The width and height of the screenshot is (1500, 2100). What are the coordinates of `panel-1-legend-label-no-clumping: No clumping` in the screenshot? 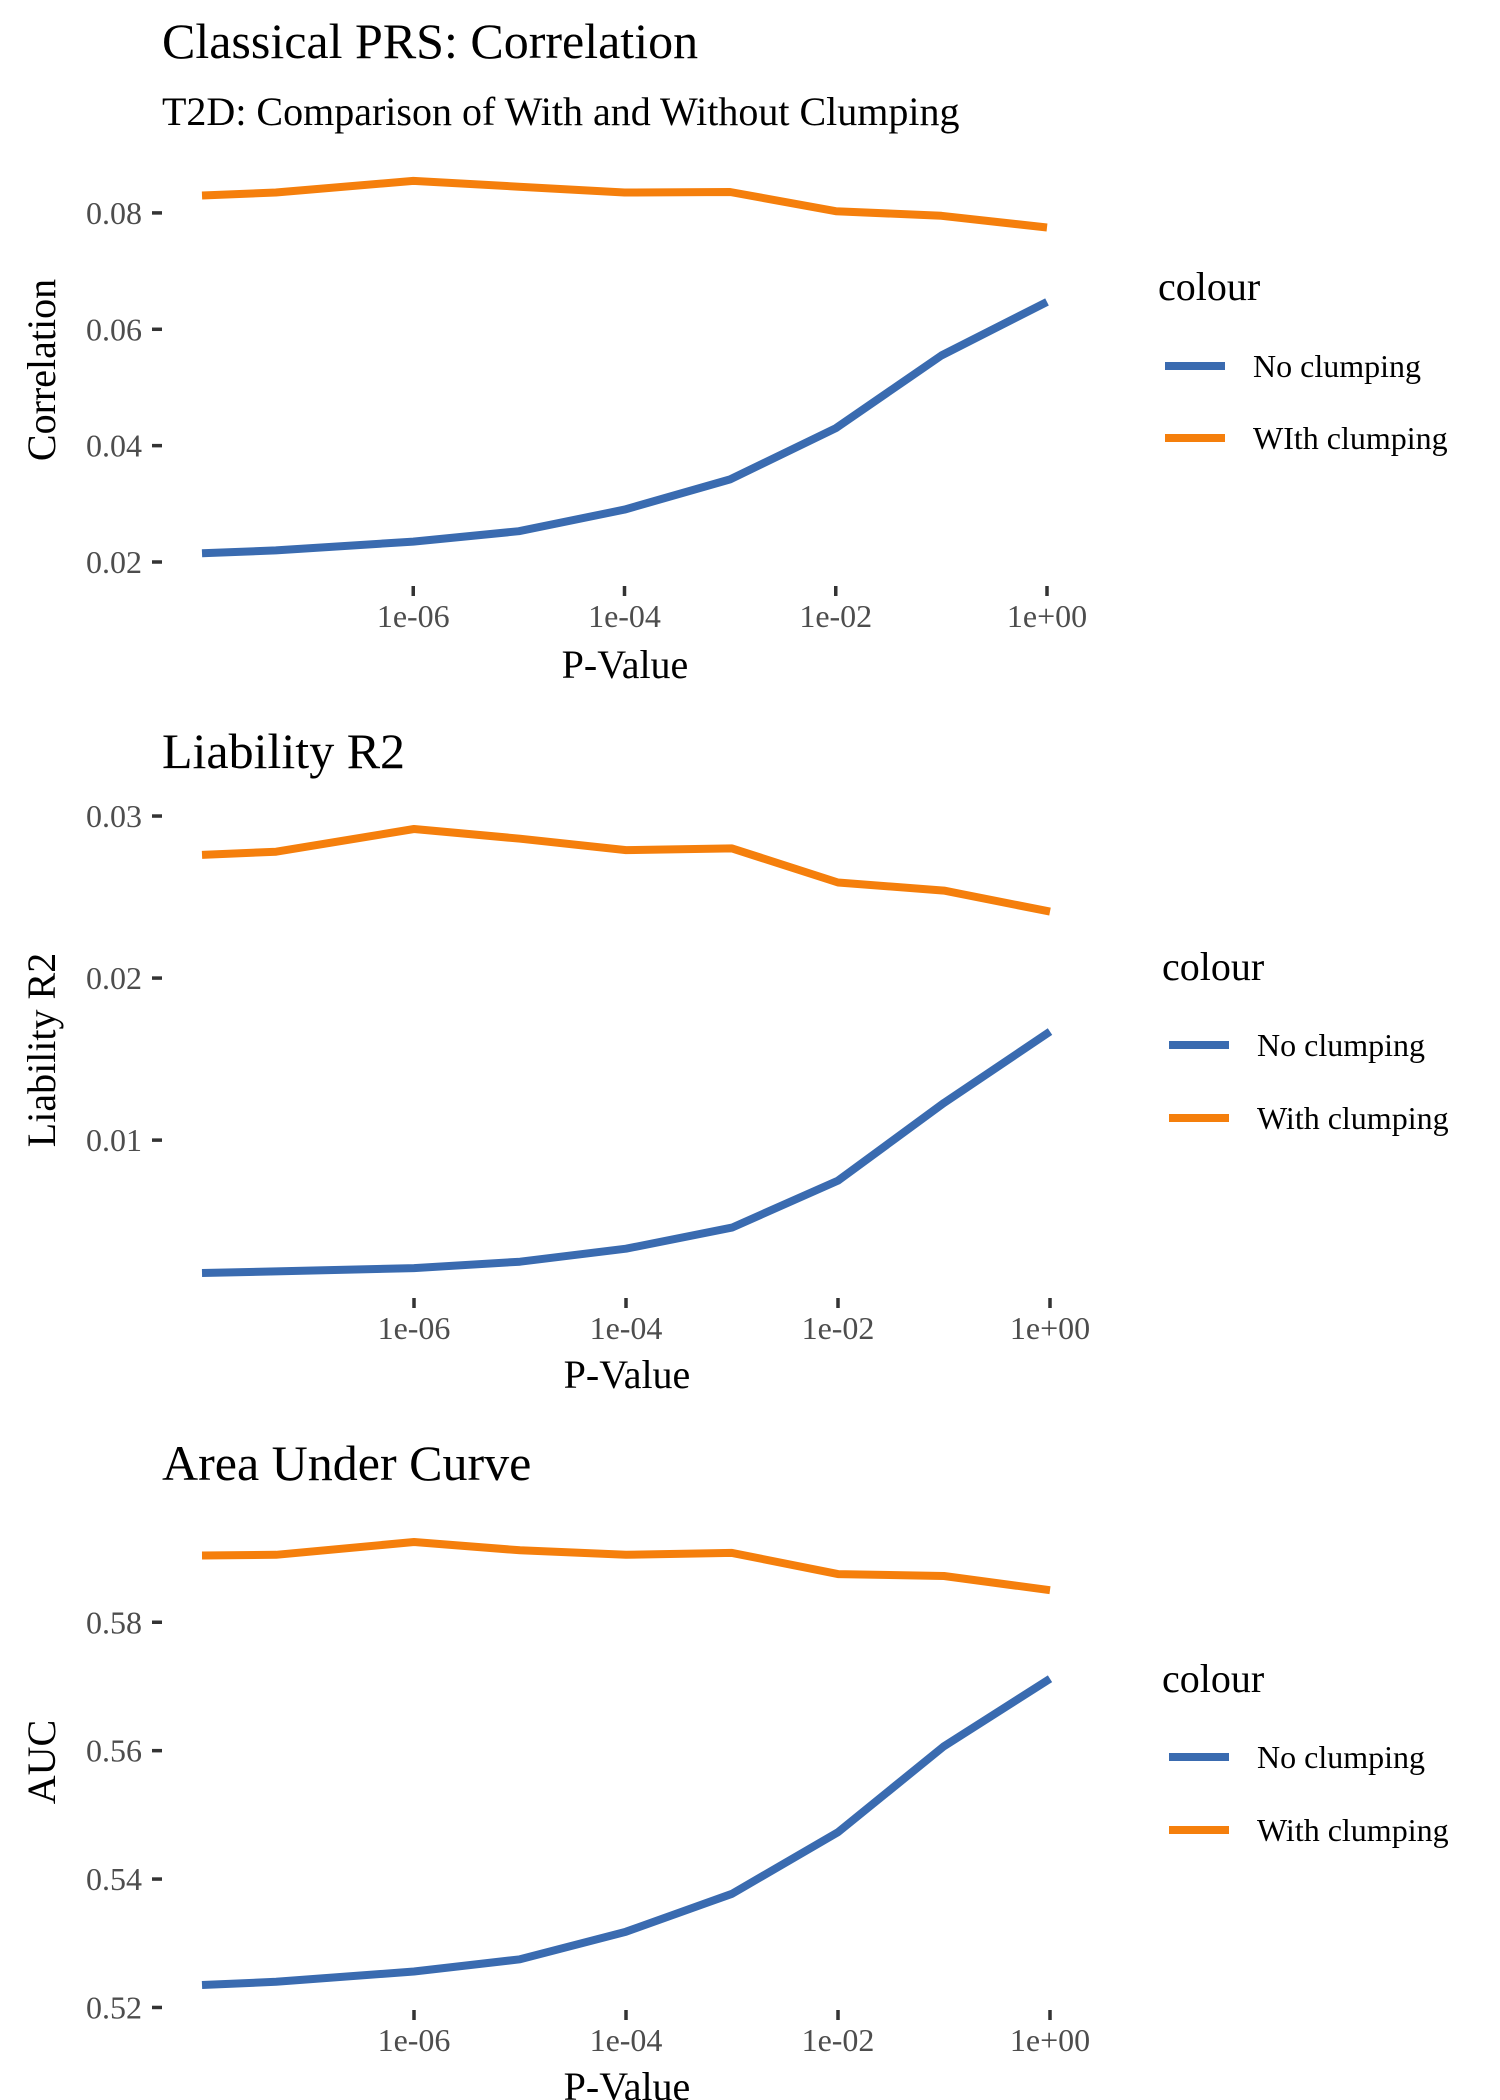 It's located at (1337, 366).